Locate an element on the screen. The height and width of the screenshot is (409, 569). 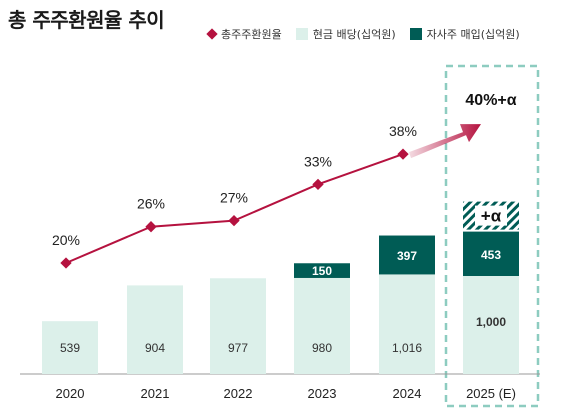
plus-alpha-label-bg is located at coordinates (491, 215).